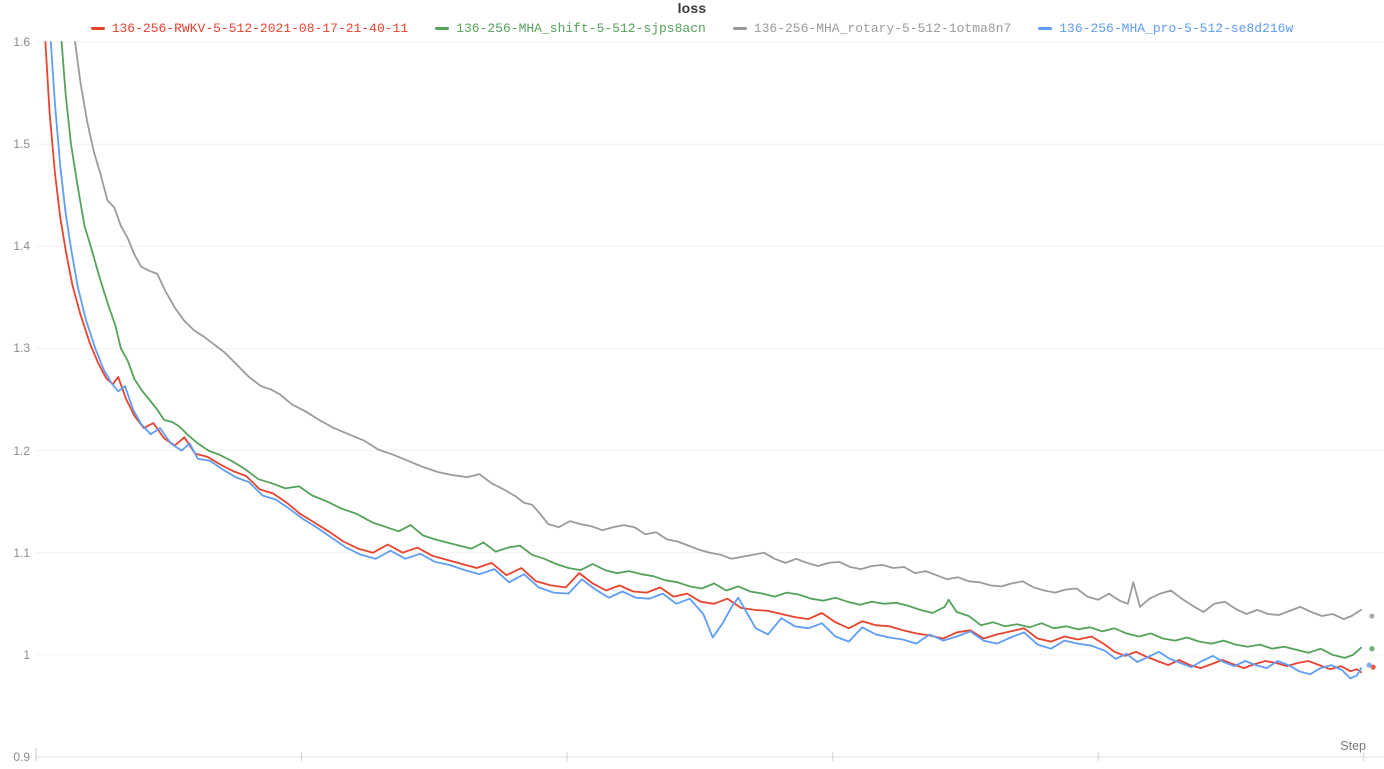 Image resolution: width=1384 pixels, height=769 pixels. Describe the element at coordinates (1176, 28) in the screenshot. I see `legend-run-name: 136-256-MHA_pro-5-512-se8d216w` at that location.